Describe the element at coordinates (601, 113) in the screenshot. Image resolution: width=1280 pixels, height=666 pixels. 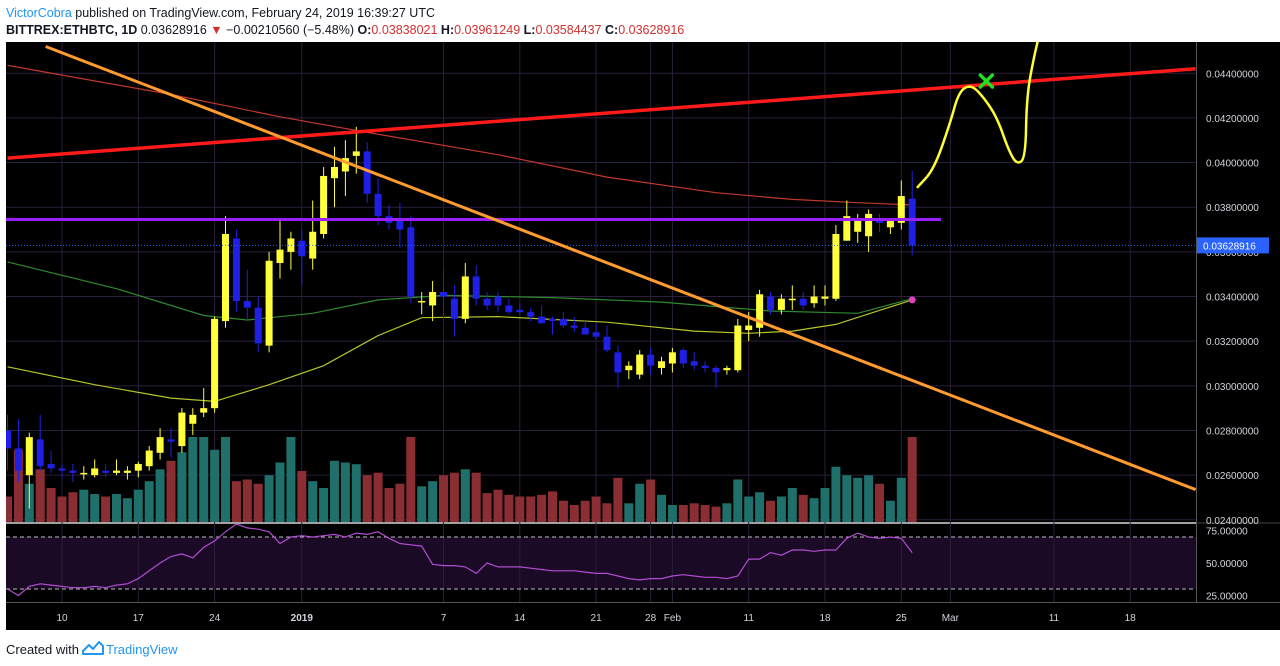
I see `red-trendline` at that location.